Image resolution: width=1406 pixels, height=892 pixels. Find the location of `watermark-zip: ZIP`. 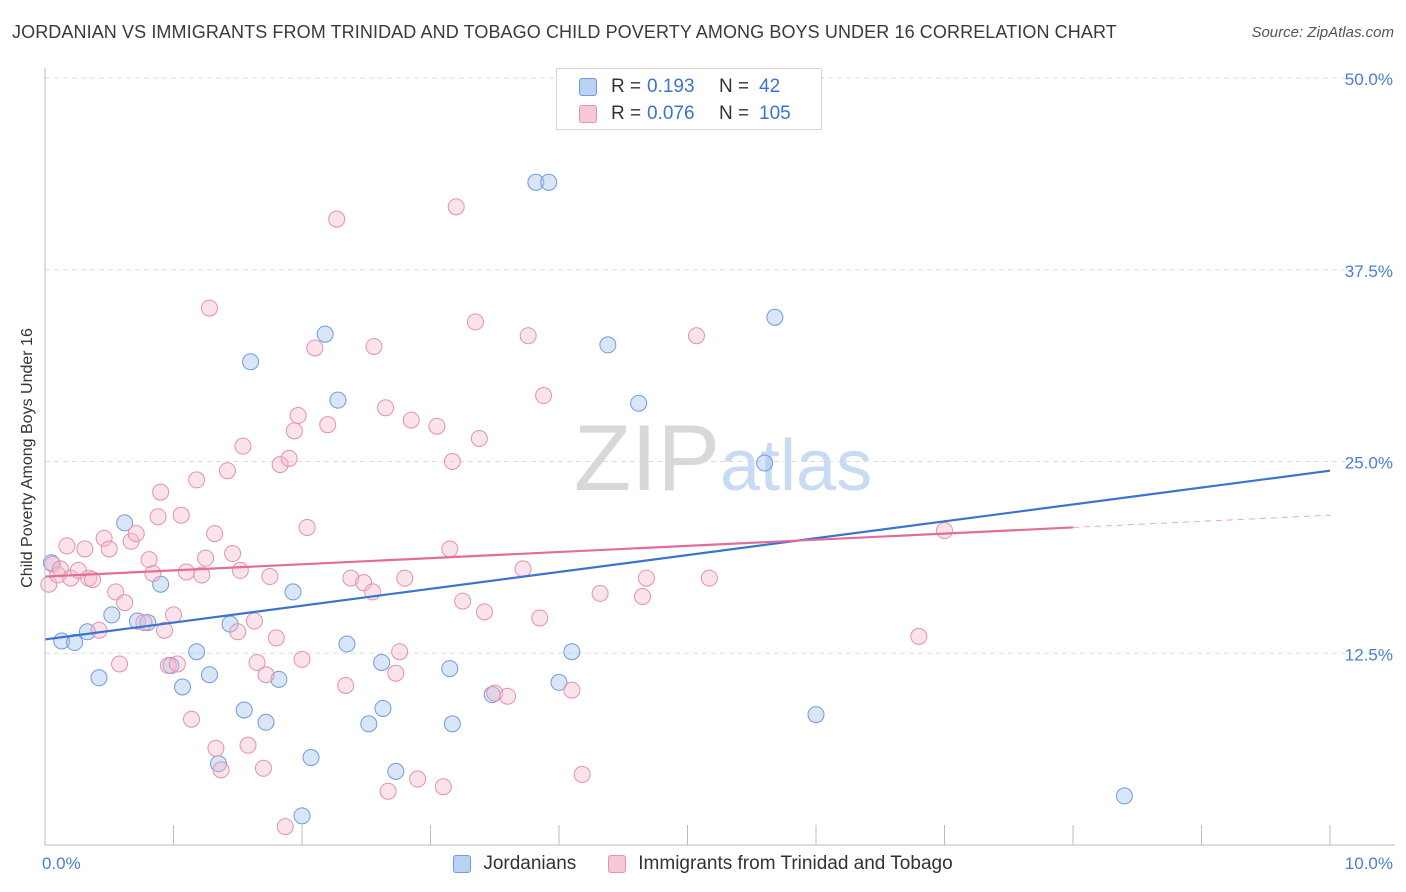

watermark-zip: ZIP is located at coordinates (647, 457).